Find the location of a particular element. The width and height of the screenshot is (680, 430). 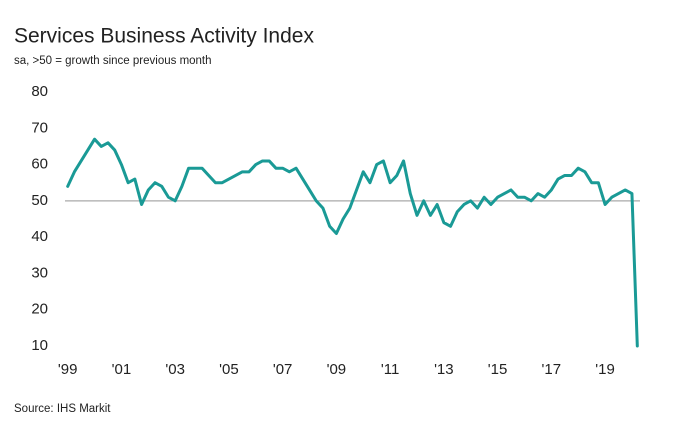

x-tick-label: '13 is located at coordinates (444, 369).